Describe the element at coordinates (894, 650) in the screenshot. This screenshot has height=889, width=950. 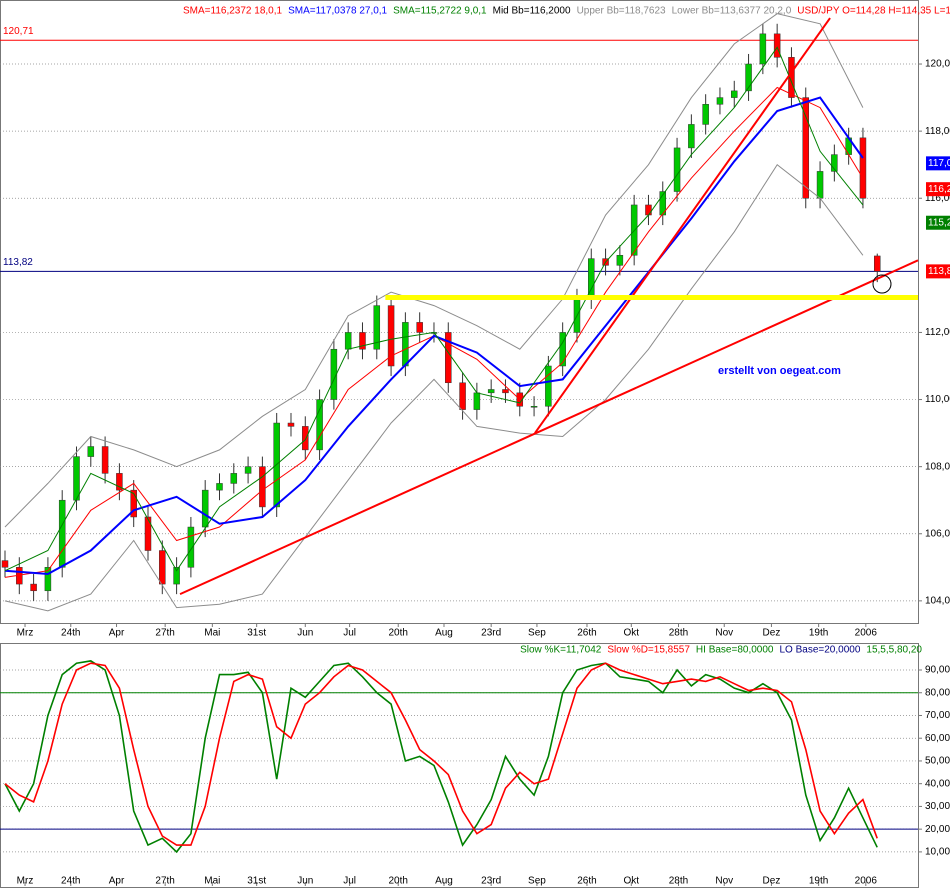
I see `legend-entry: 15,5,5,80,20` at that location.